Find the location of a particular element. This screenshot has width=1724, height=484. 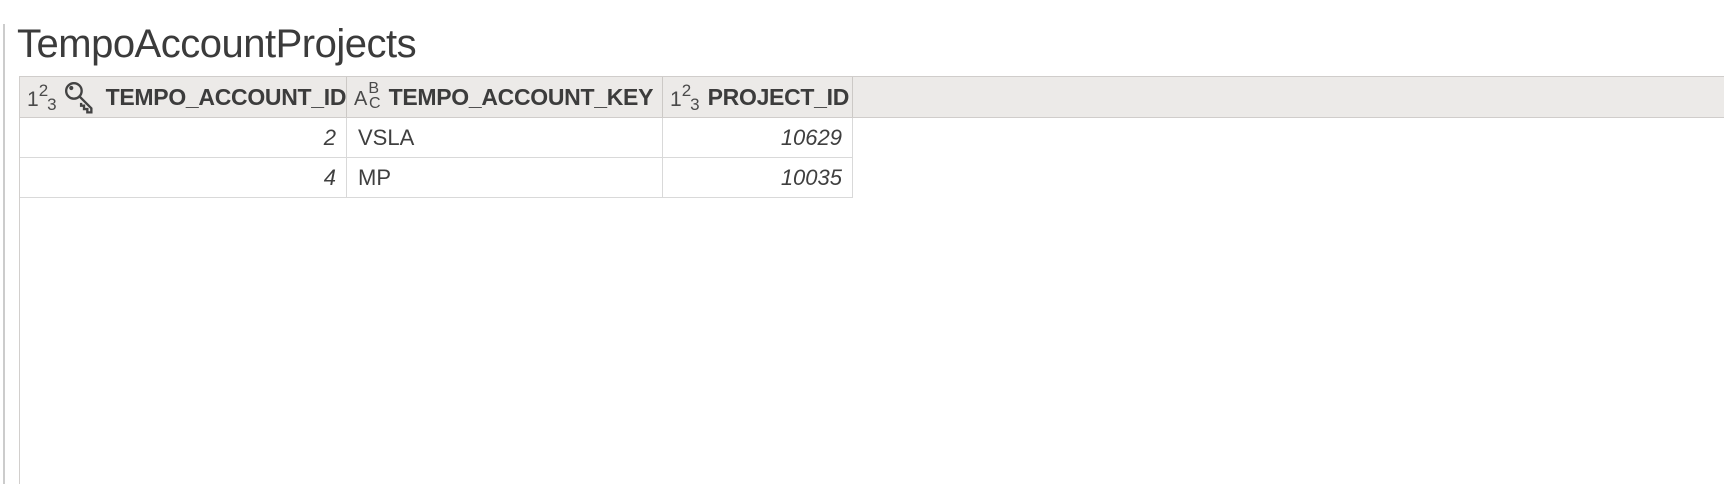

panel-divider is located at coordinates (4, 254).